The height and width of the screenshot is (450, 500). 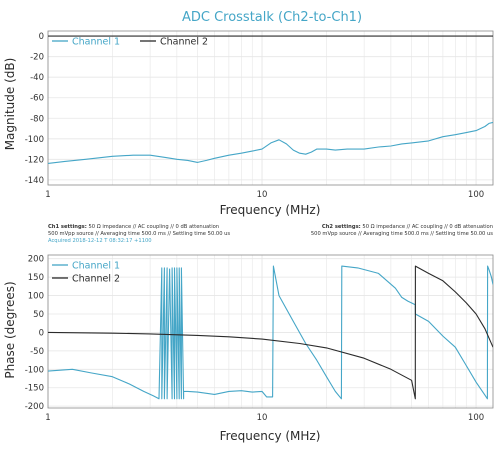 What do you see at coordinates (272, 17) in the screenshot?
I see `chart-title: ADC Crosstalk (Ch2-to-Ch1)` at bounding box center [272, 17].